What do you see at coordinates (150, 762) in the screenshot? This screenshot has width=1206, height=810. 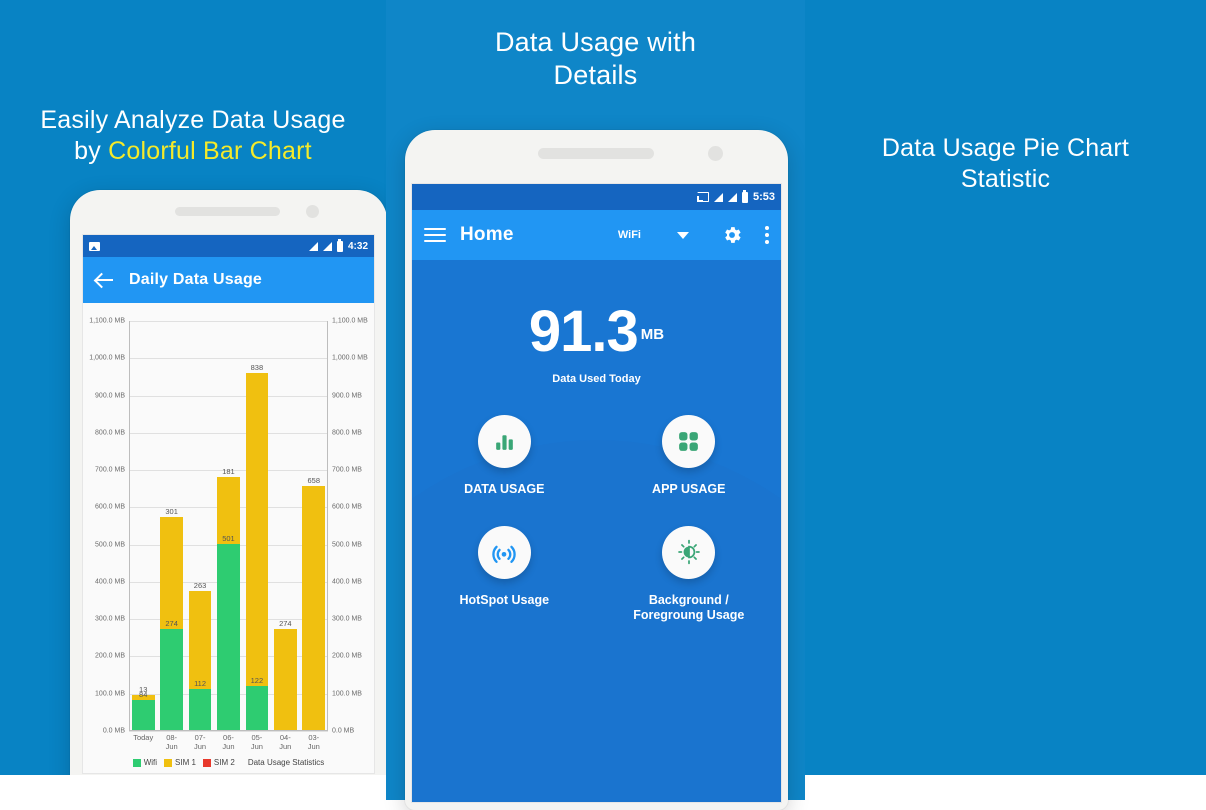 I see `legend-label: Wifi` at bounding box center [150, 762].